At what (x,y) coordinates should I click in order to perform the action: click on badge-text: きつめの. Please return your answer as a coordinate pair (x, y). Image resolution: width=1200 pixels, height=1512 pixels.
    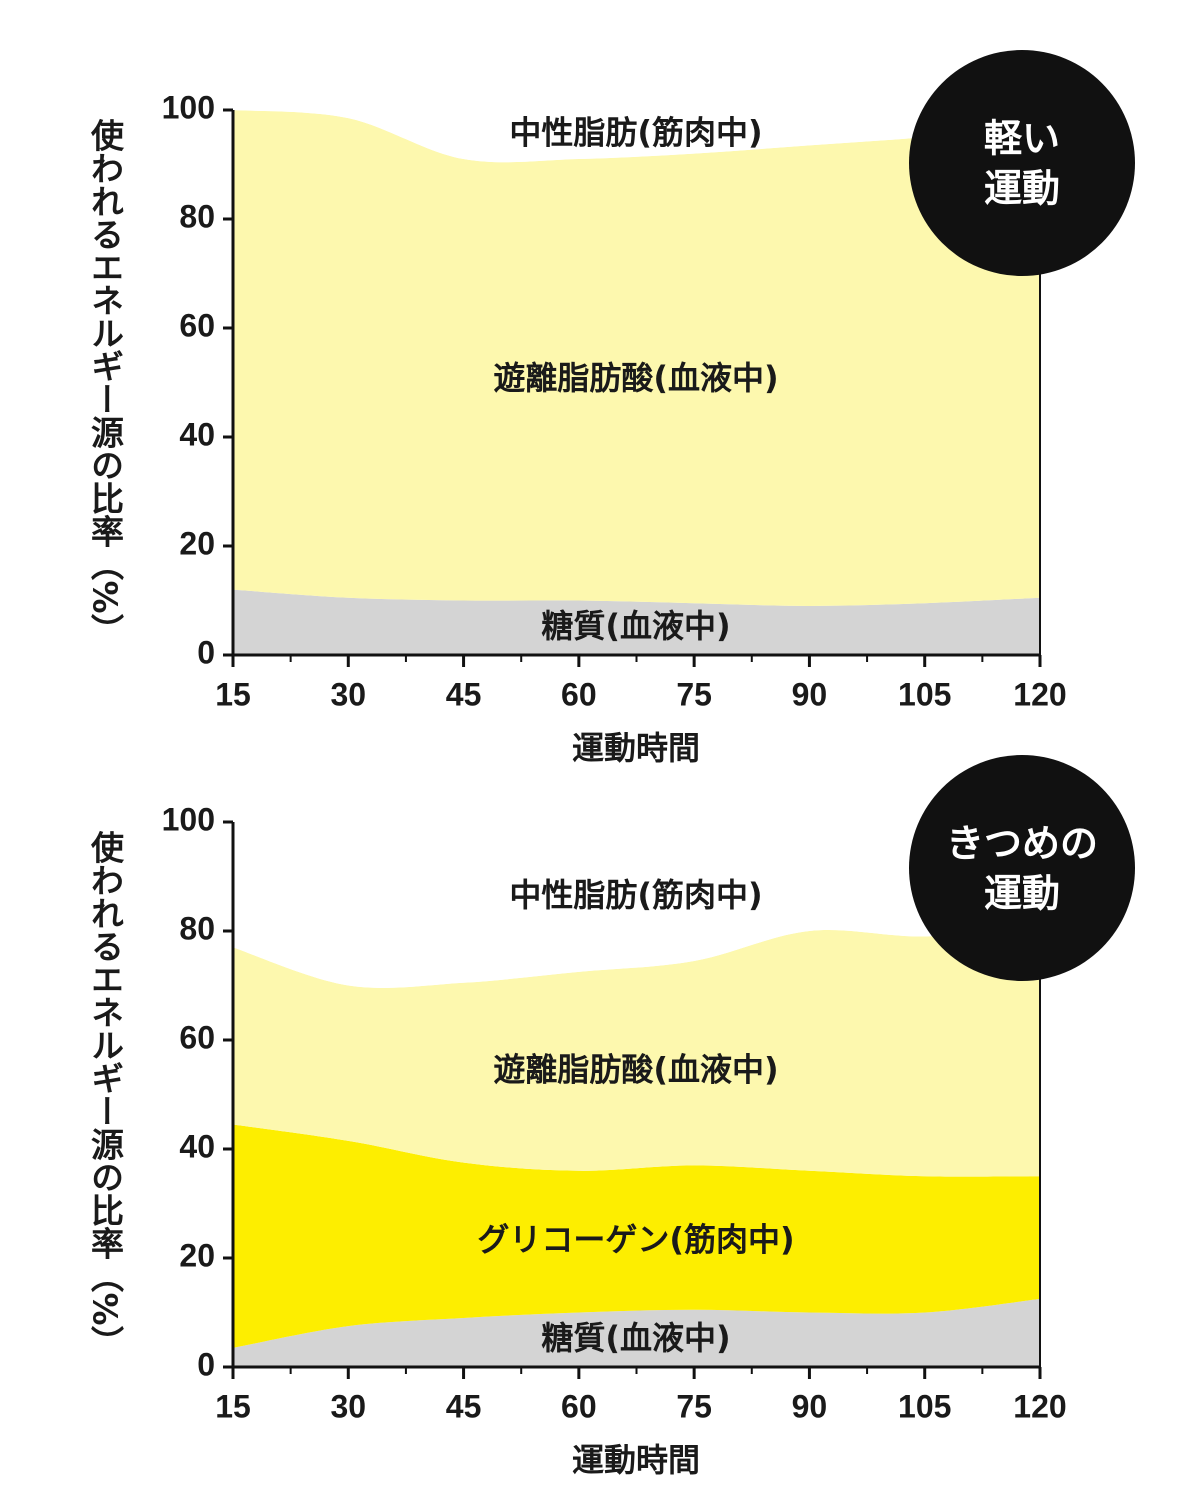
    Looking at the image, I should click on (1022, 844).